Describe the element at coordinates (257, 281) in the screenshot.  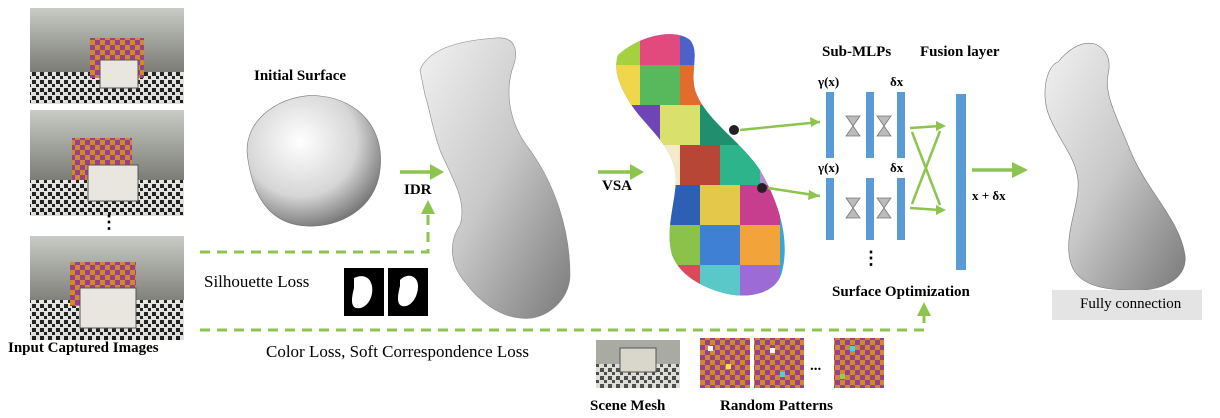
I see `silhouette-loss-label: Silhouette Loss` at that location.